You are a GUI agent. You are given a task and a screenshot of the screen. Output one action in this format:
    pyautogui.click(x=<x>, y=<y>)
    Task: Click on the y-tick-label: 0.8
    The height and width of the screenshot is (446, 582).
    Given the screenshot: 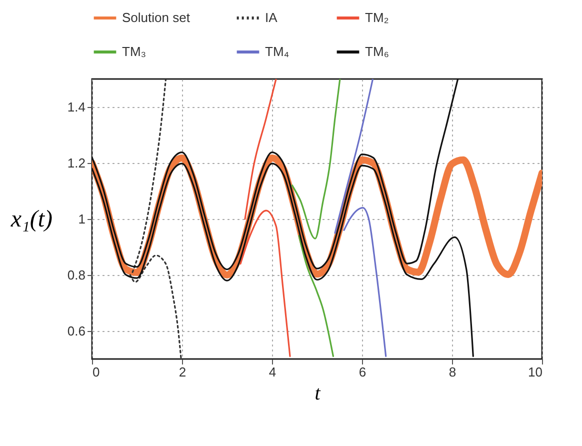 What is the action you would take?
    pyautogui.click(x=76, y=275)
    